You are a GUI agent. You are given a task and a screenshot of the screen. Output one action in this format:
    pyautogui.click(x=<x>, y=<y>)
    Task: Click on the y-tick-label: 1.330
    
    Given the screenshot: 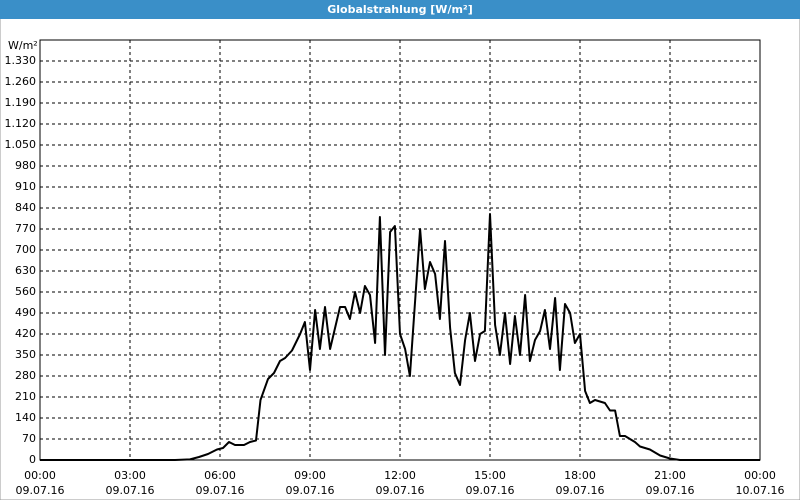 What is the action you would take?
    pyautogui.click(x=21, y=60)
    